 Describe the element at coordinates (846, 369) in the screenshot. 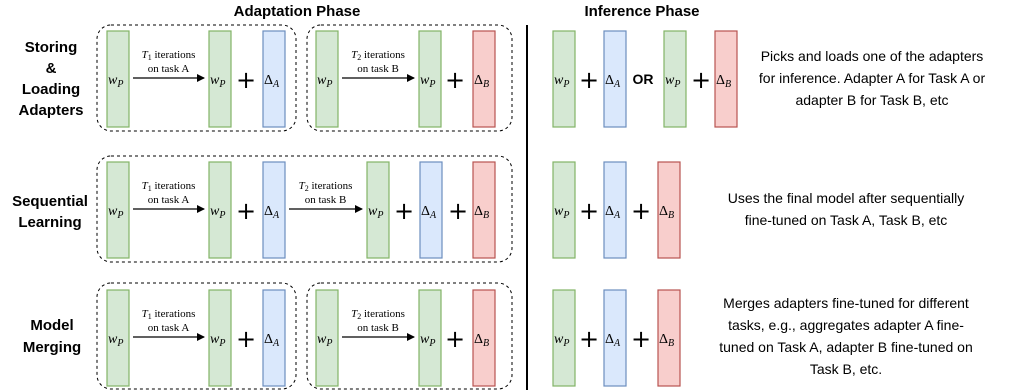

I see `description-line: Task B, etc.` at that location.